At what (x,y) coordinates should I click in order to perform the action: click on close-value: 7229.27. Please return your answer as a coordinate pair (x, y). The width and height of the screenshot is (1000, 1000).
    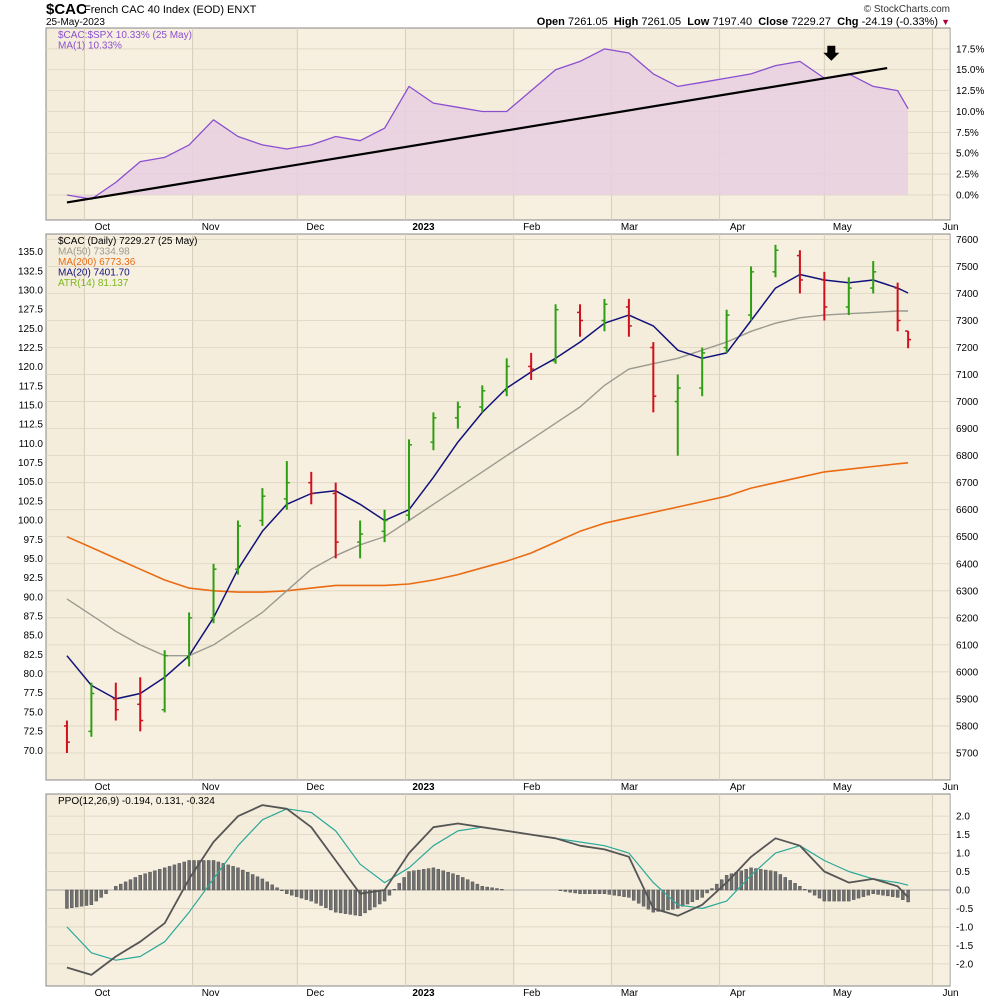
    Looking at the image, I should click on (811, 22).